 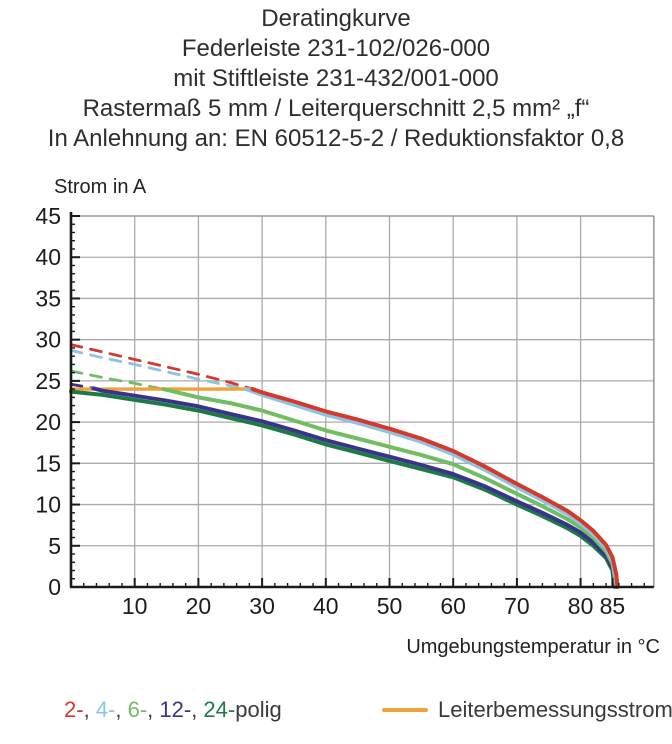 I want to click on y-tick-label: 5, so click(x=54, y=546).